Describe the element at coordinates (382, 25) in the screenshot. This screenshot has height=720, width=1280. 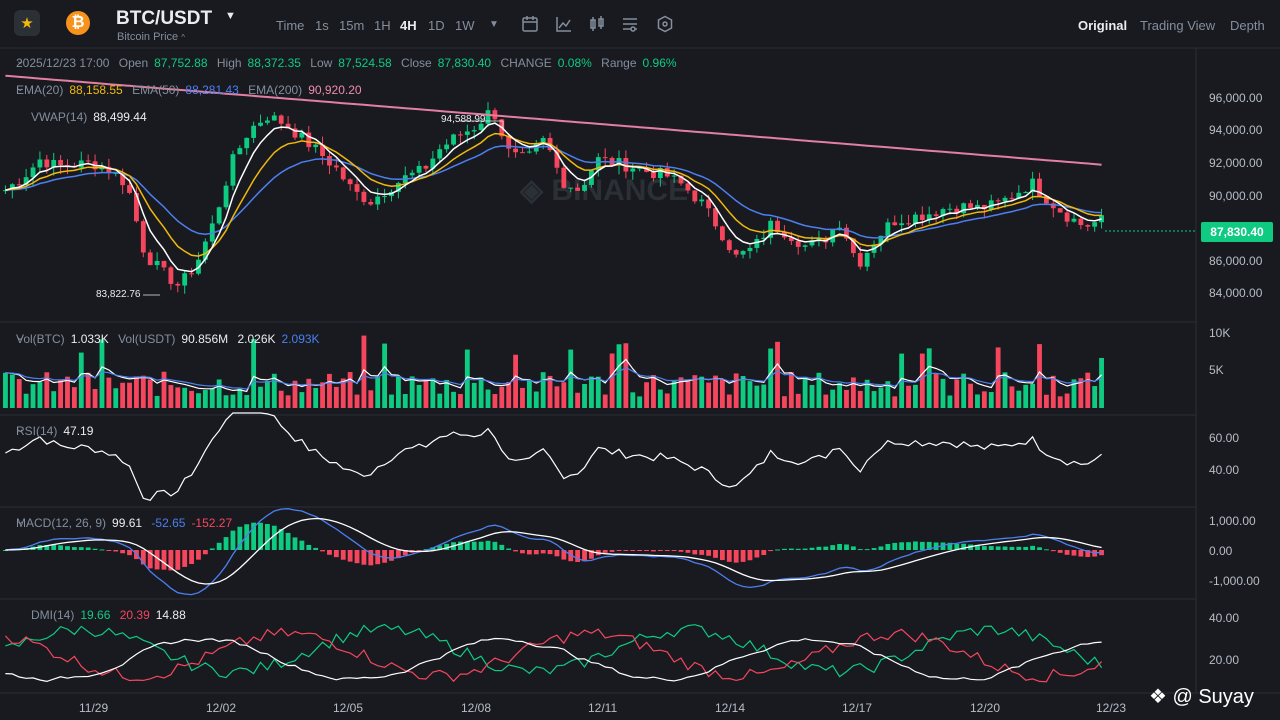
I see `timeframe-1h: 1H` at that location.